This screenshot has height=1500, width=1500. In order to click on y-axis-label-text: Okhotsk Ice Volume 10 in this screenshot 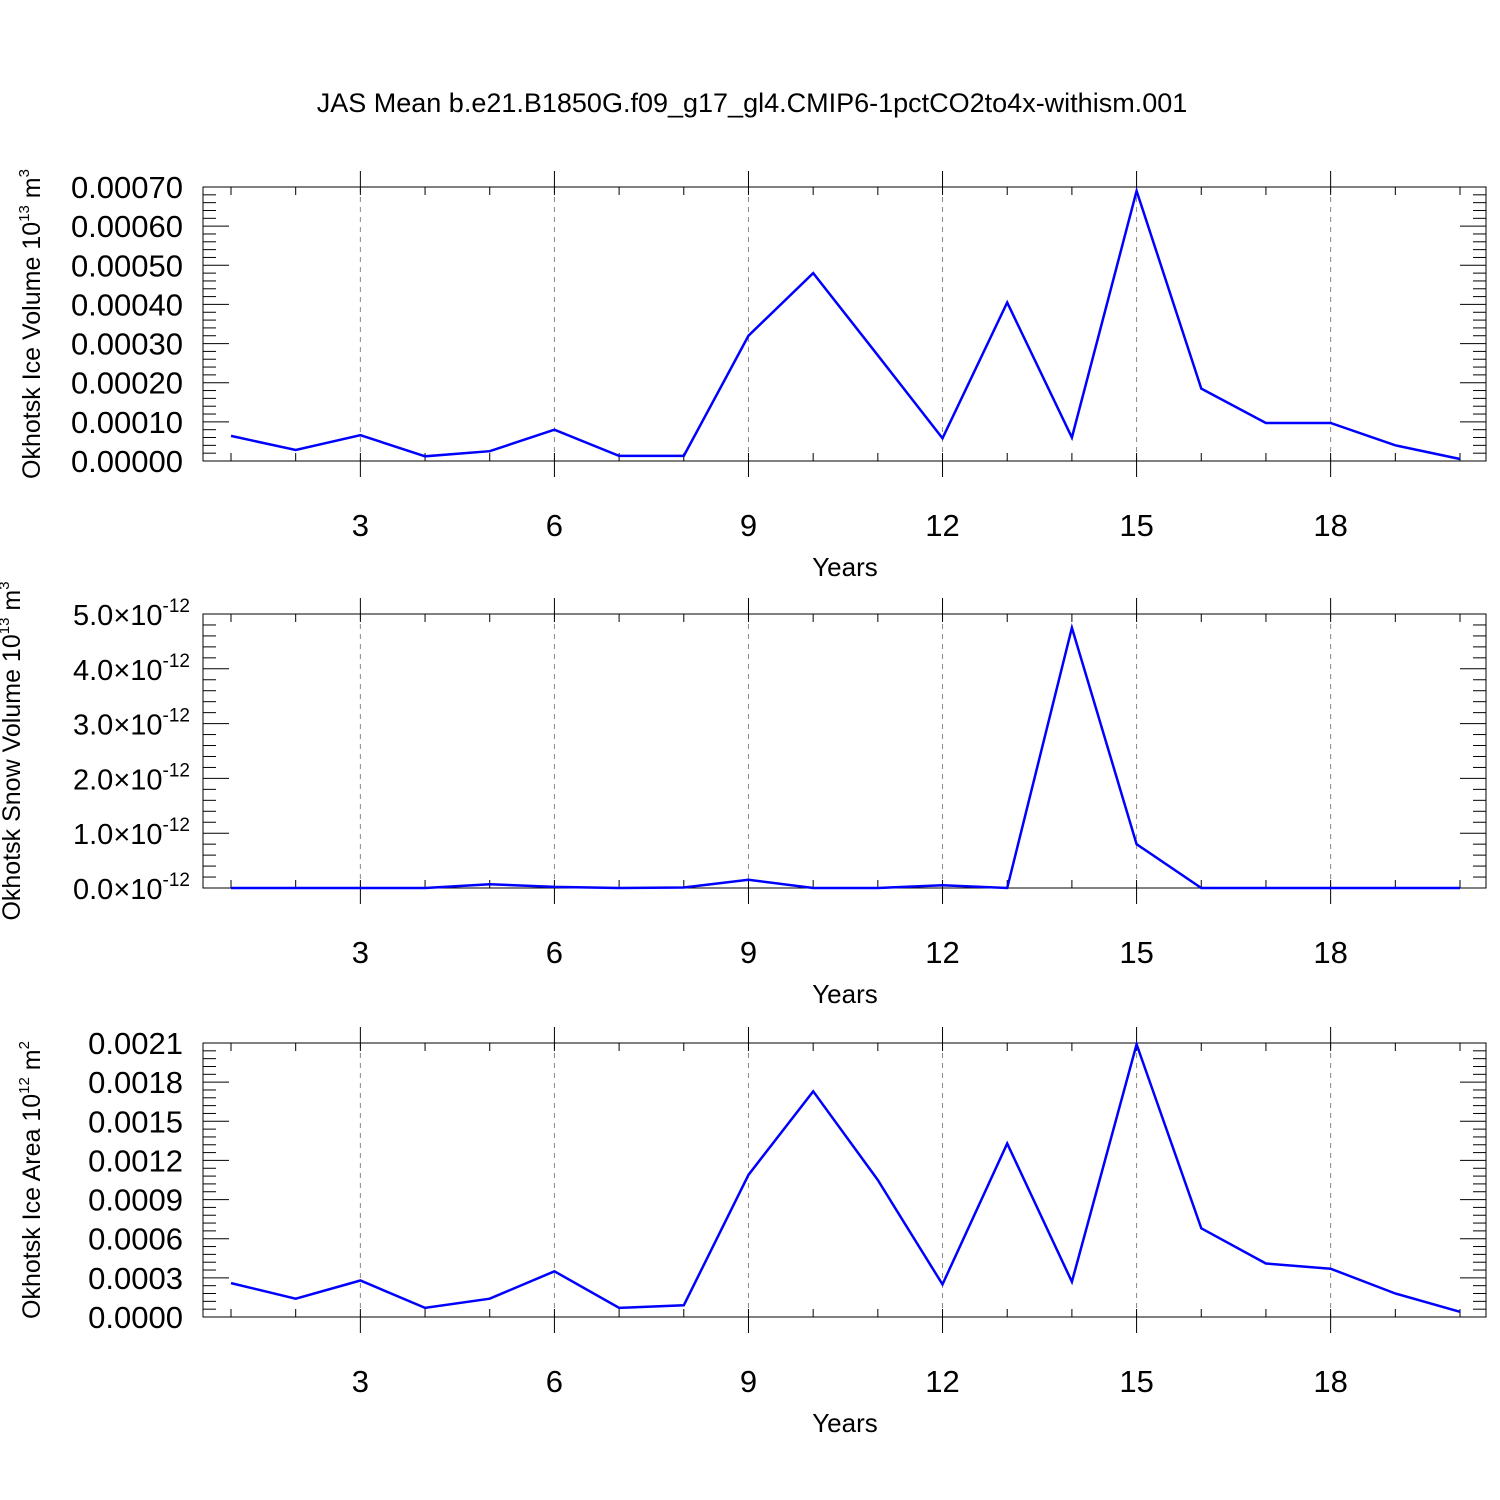, I will do `click(32, 350)`.